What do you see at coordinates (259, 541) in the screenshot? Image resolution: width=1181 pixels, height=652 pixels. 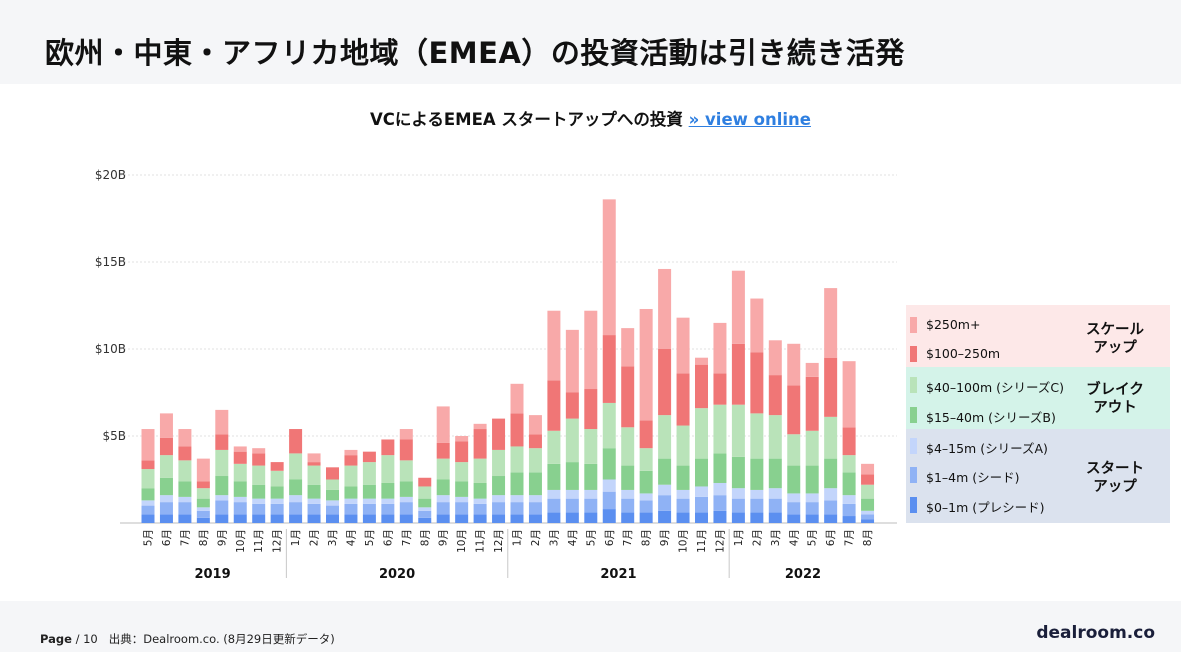 I see `x-tick-label-6: 11月` at bounding box center [259, 541].